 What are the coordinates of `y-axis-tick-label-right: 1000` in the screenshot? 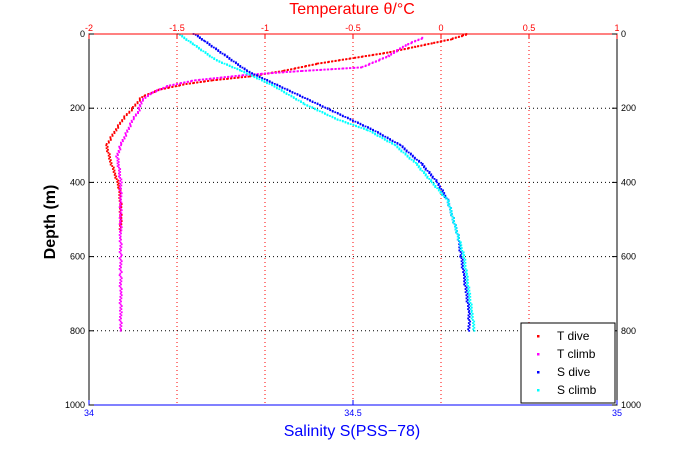 It's located at (631, 405).